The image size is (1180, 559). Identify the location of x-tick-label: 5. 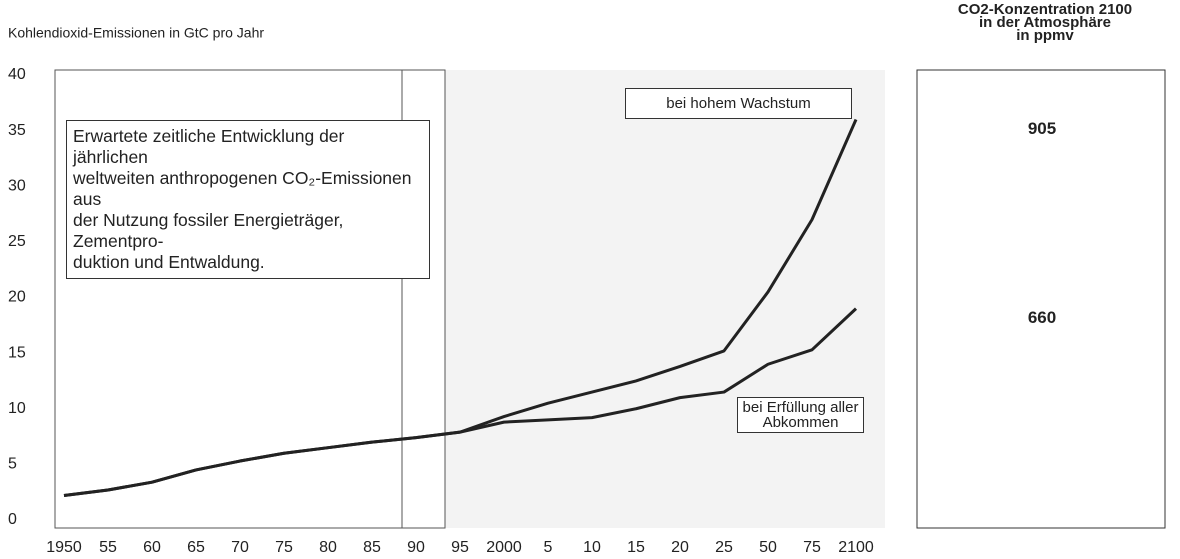
(548, 547).